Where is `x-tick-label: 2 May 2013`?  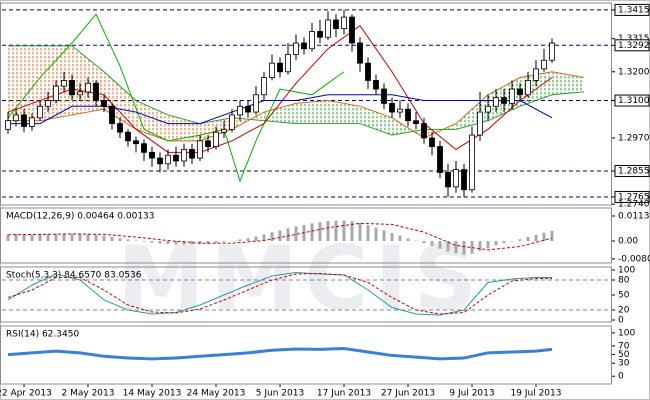
x-tick-label: 2 May 2013 is located at coordinates (88, 394).